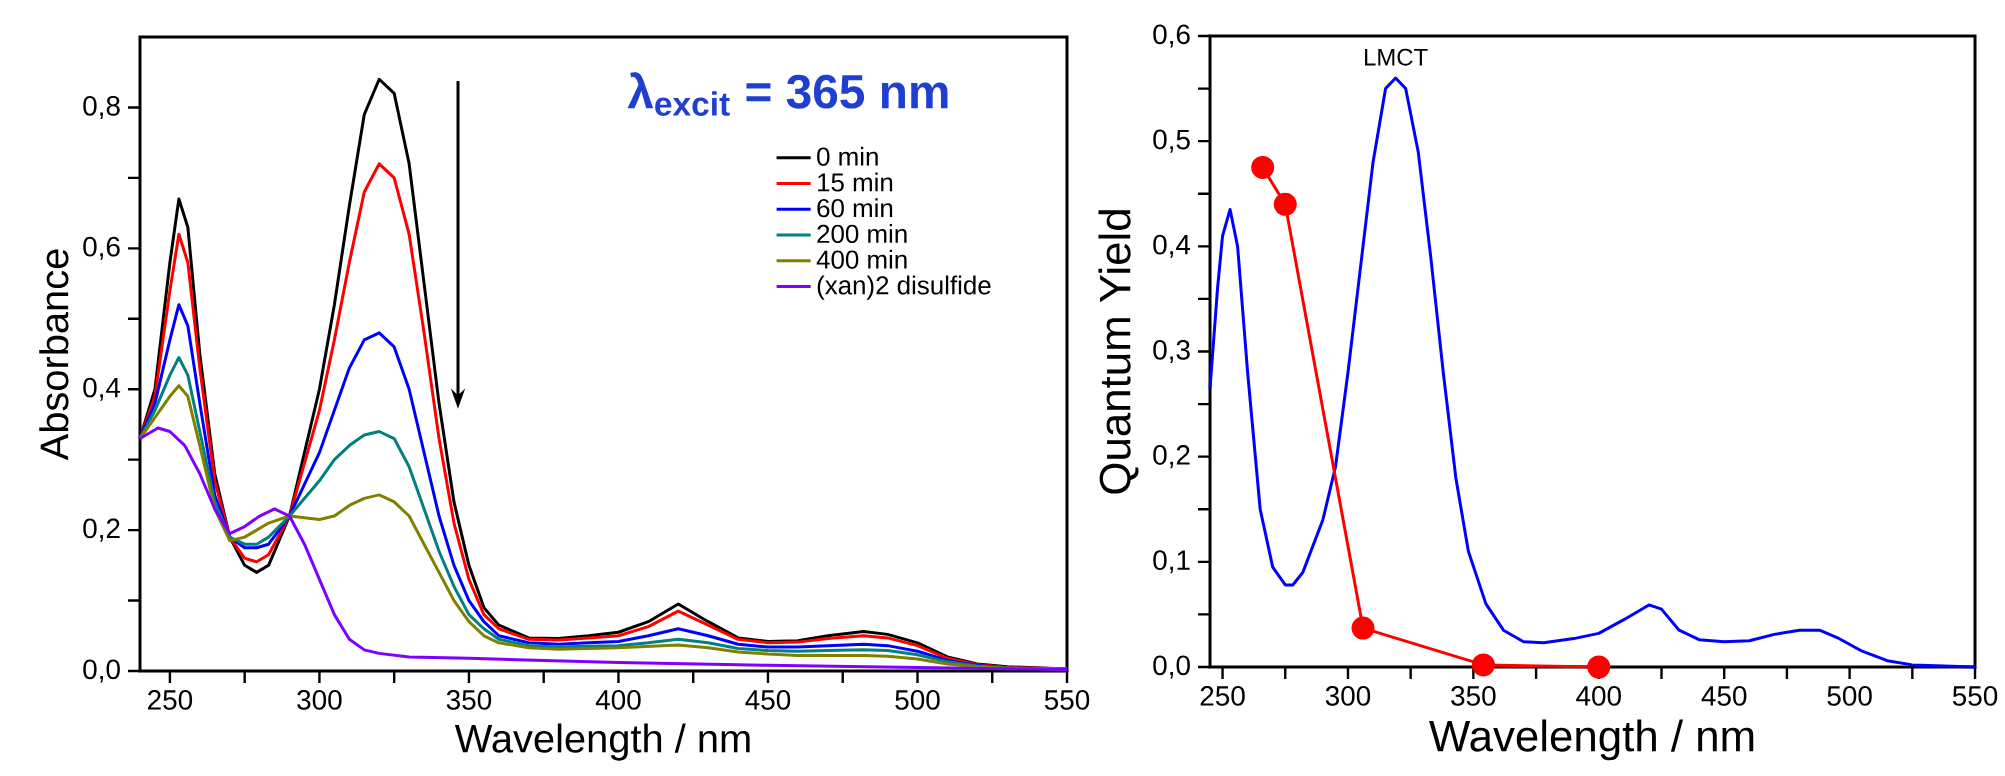  Describe the element at coordinates (1171, 562) in the screenshot. I see `y-tick-label: 0,1` at that location.